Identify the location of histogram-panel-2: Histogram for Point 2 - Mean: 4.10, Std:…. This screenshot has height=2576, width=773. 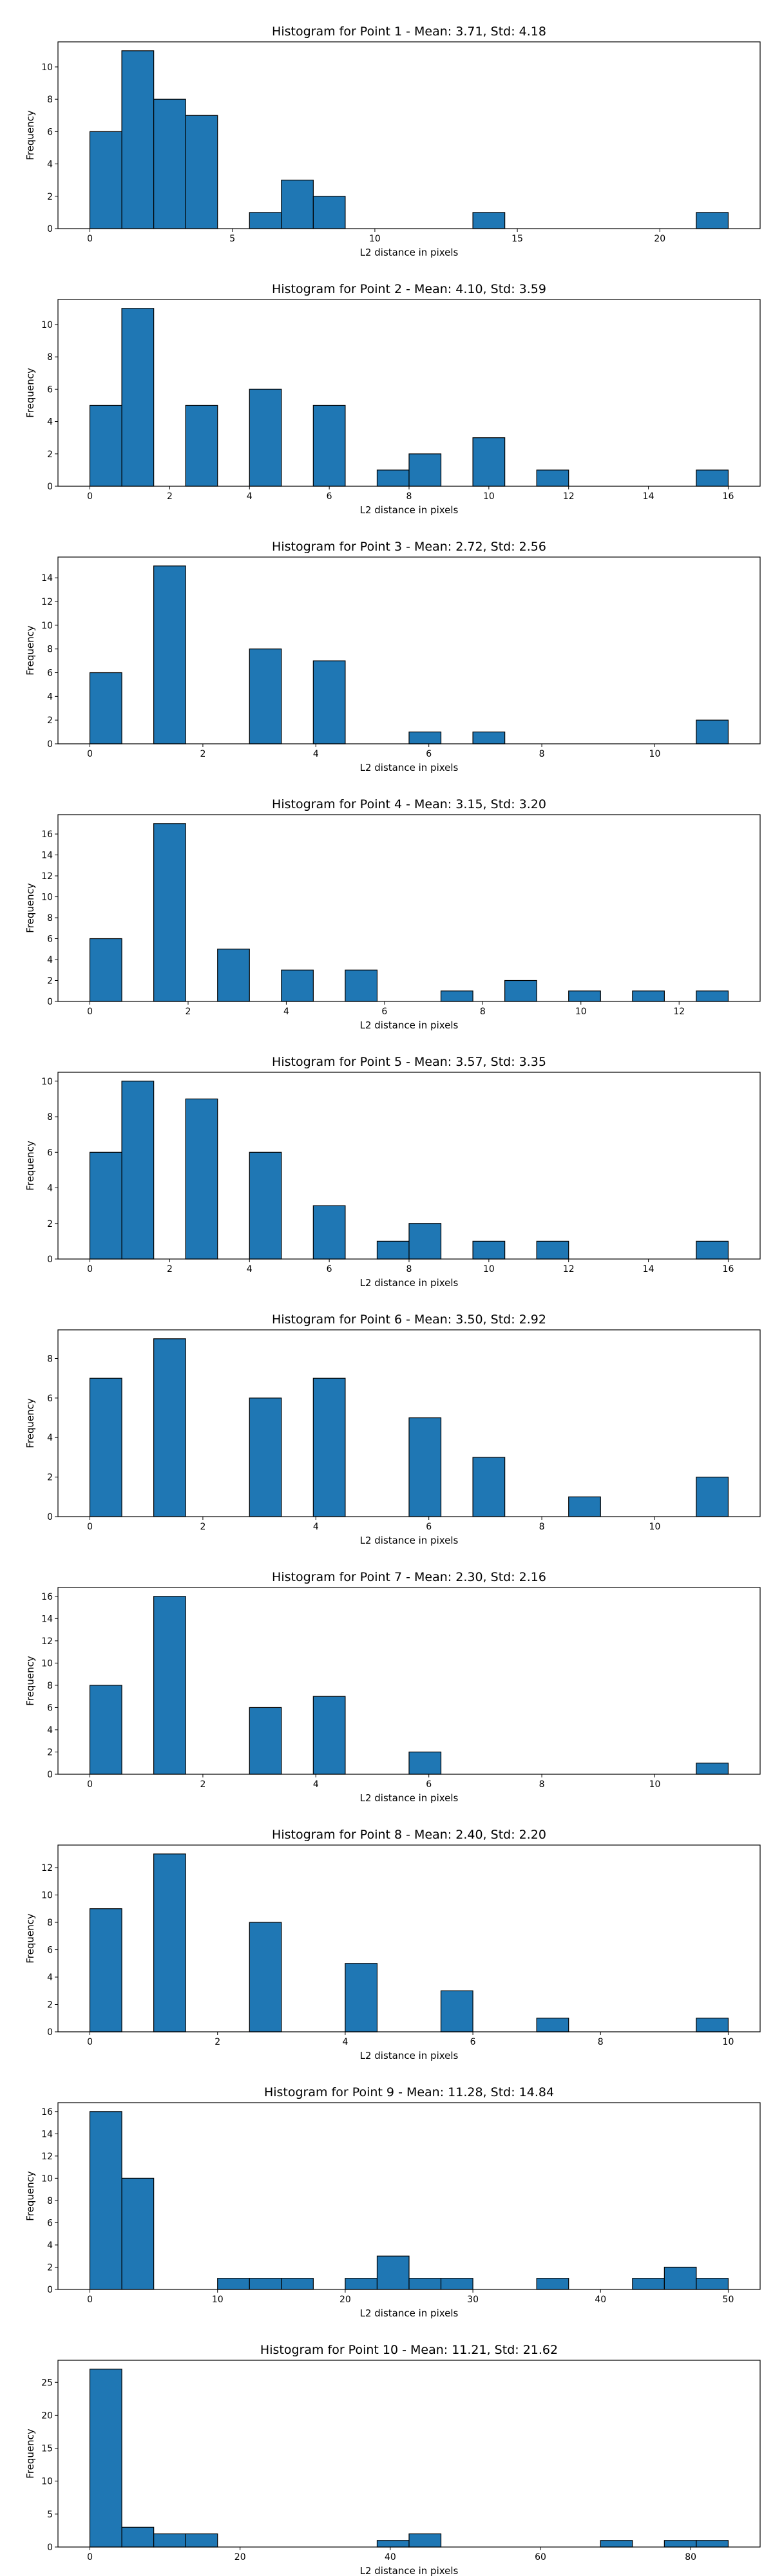
(392, 399).